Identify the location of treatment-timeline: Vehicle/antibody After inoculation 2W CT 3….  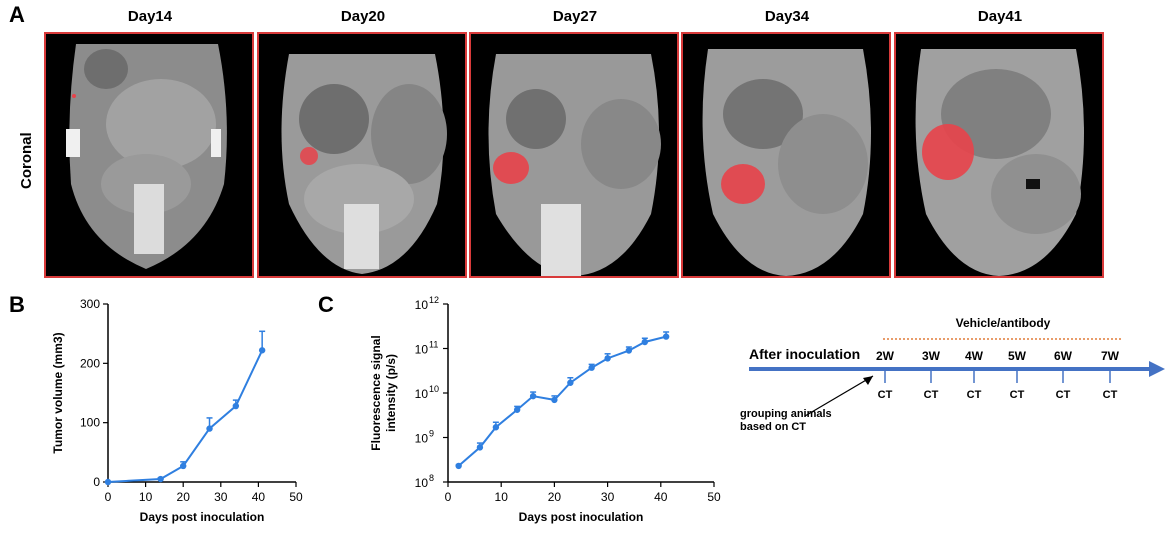
(952, 373).